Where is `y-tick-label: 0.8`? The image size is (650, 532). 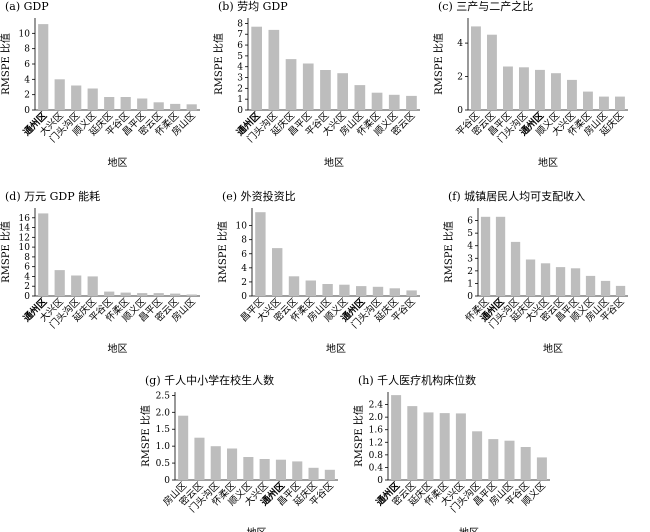
y-tick-label: 0.8 is located at coordinates (376, 456).